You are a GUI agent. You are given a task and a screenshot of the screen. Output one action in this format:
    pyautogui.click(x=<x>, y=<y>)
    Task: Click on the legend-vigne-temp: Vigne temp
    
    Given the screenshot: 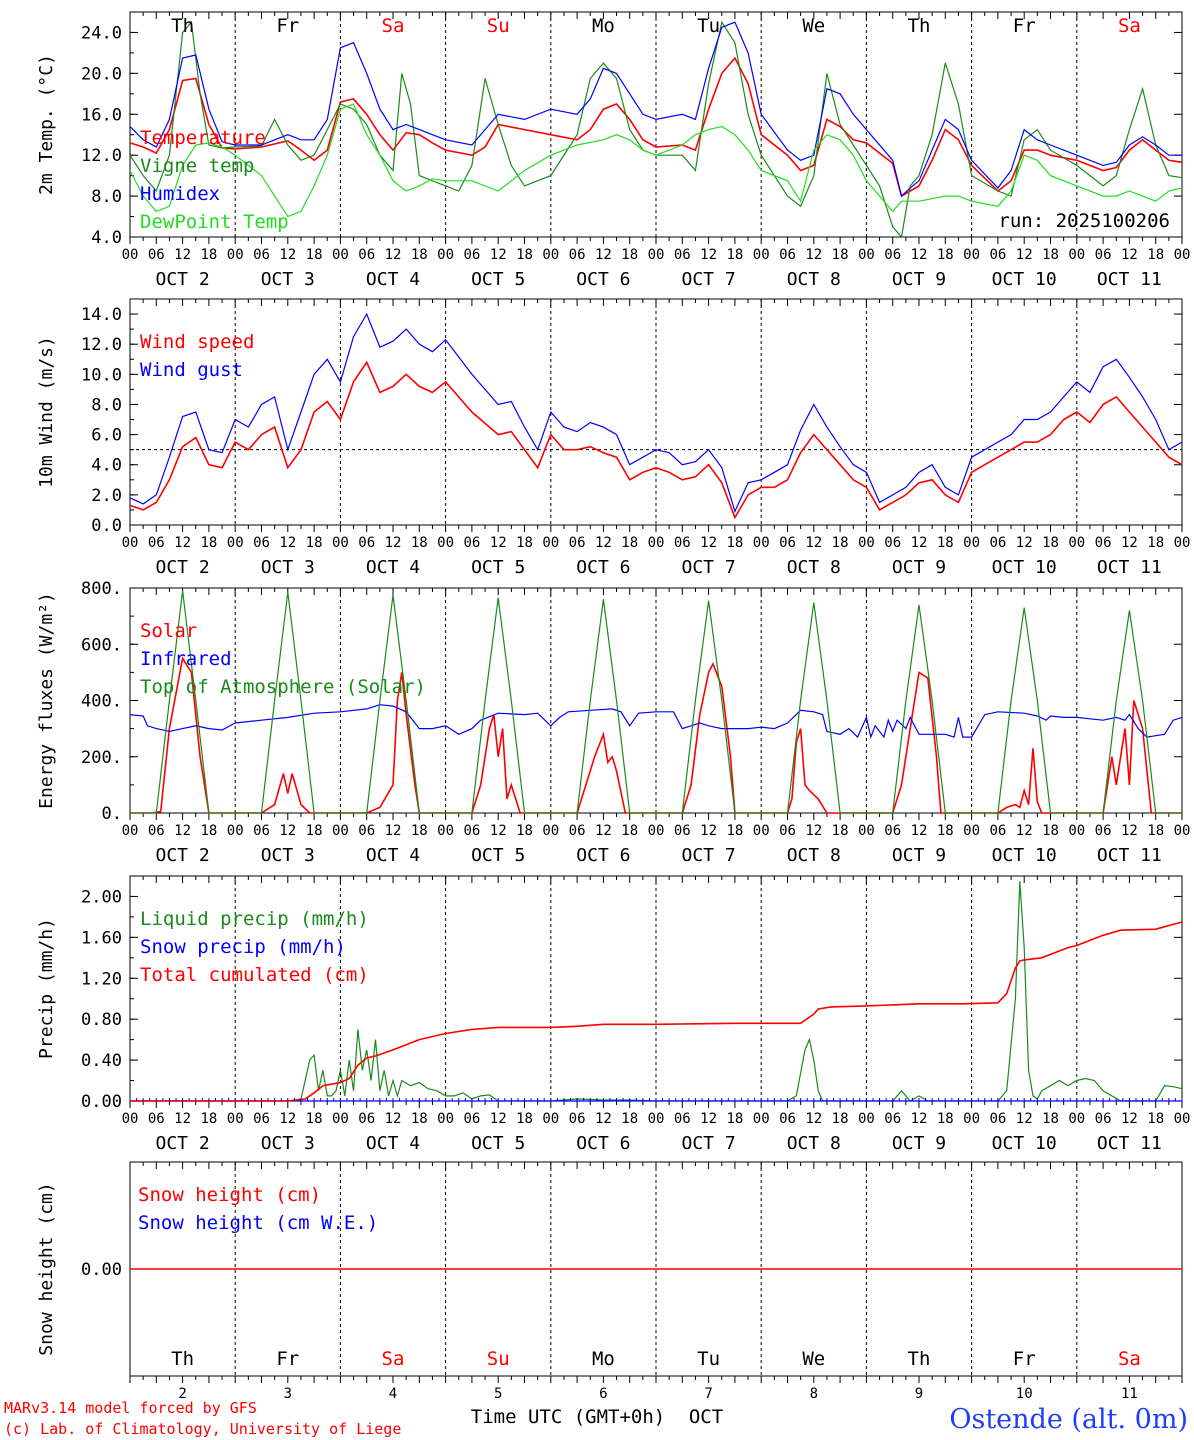 What is the action you would take?
    pyautogui.click(x=197, y=166)
    